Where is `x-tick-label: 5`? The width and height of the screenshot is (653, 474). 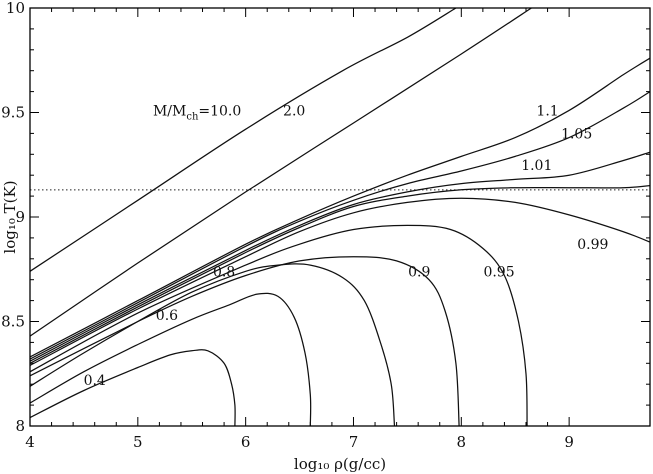 x-tick-label: 5 is located at coordinates (138, 442).